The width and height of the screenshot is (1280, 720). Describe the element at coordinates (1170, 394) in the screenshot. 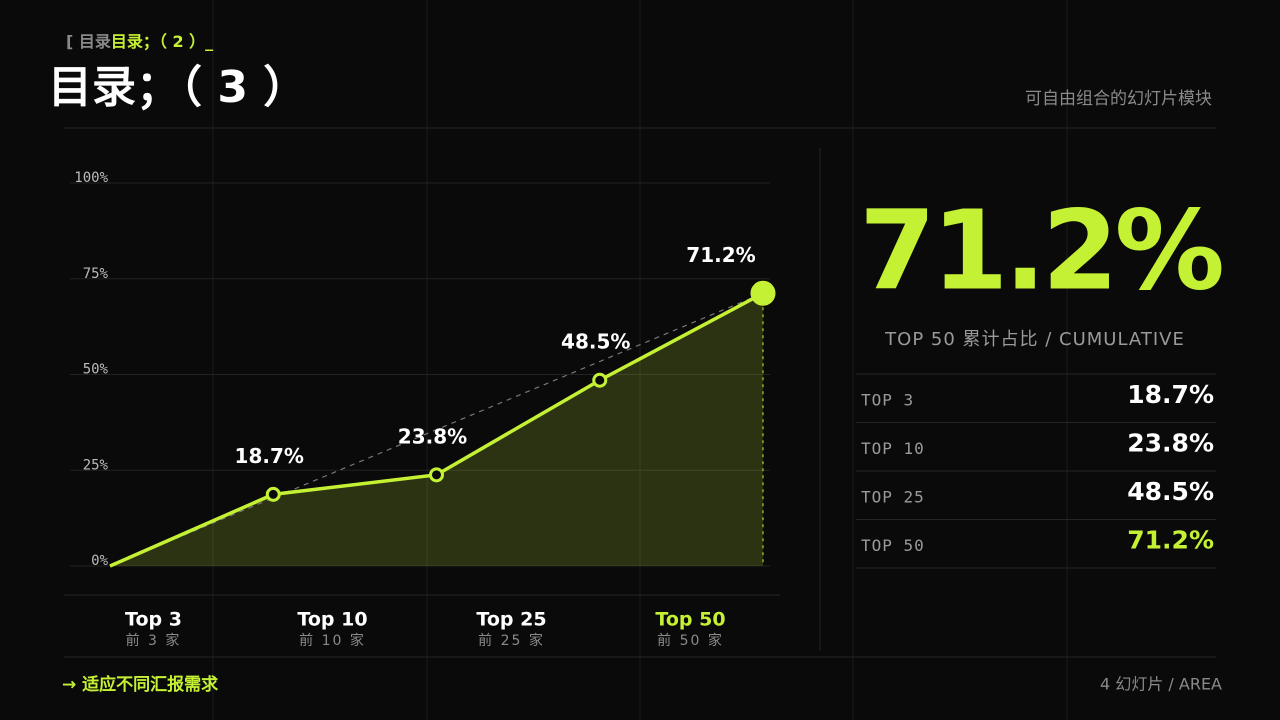

I see `table-value: 18.7%` at that location.